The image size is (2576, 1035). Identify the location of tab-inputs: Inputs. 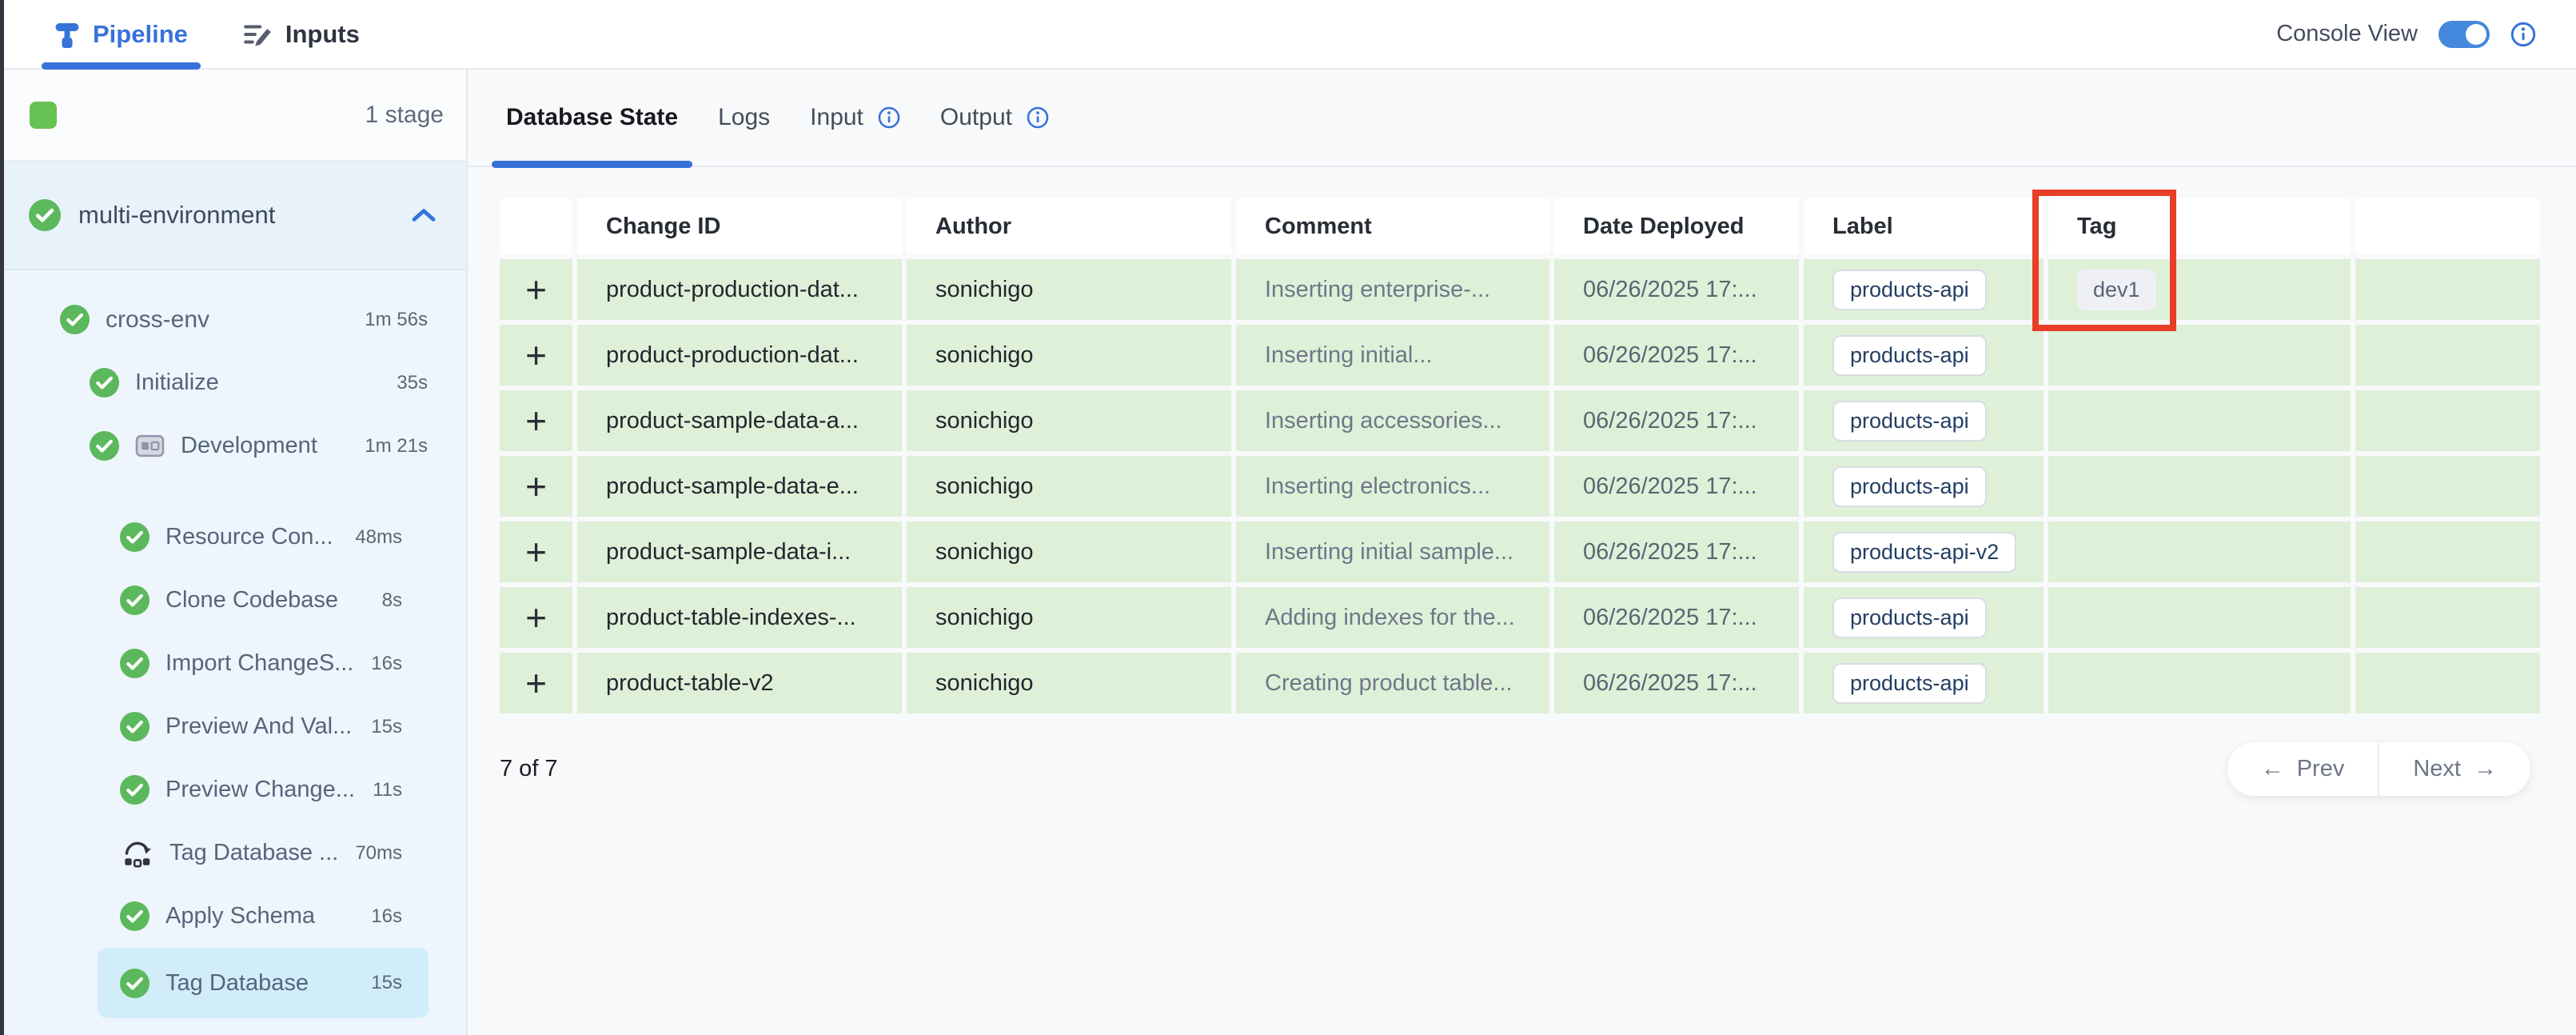
(301, 34).